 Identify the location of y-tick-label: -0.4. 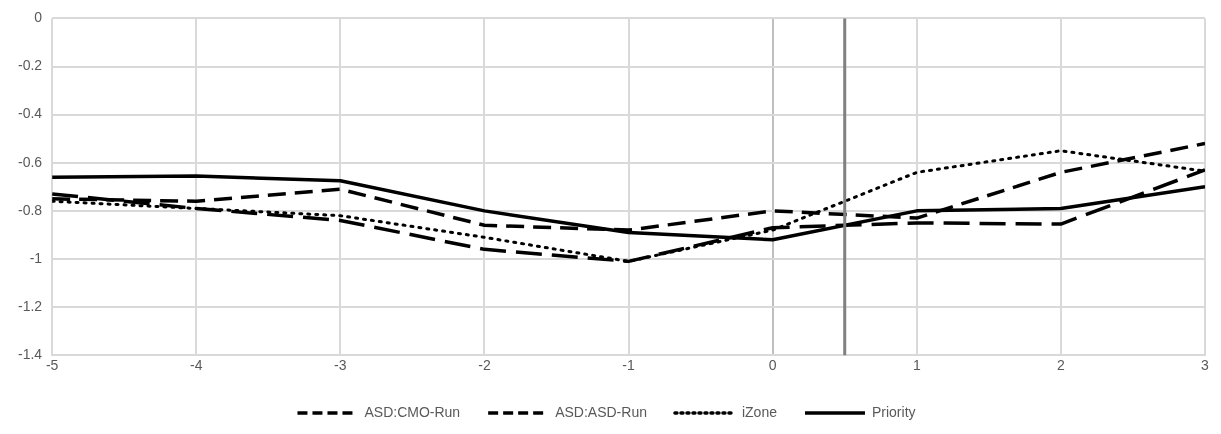
(30, 113).